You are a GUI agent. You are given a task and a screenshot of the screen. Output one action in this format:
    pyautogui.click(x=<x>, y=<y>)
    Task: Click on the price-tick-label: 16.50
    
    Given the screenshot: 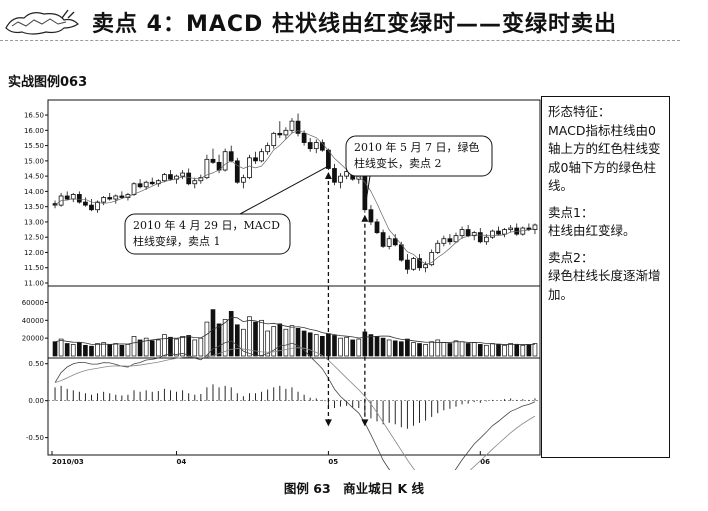 What is the action you would take?
    pyautogui.click(x=34, y=116)
    